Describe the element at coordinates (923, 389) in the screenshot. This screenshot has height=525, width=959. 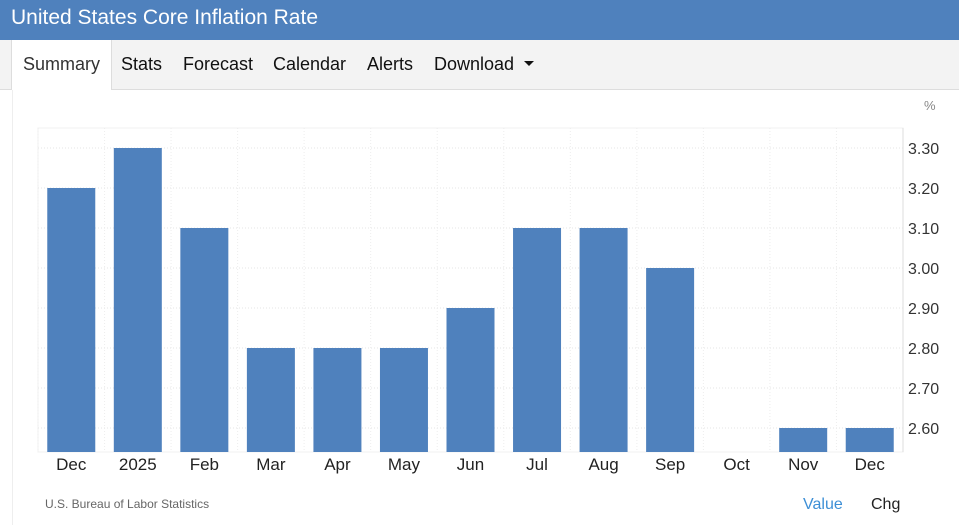
I see `y-tick-label: 2.70` at that location.